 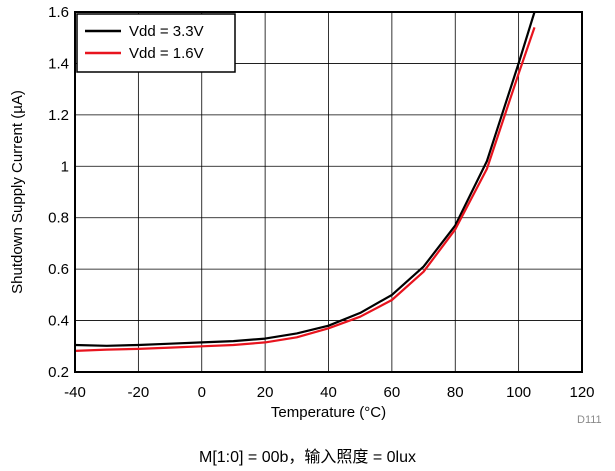 What do you see at coordinates (307, 457) in the screenshot?
I see `figure-caption: M[1:0] = 00b，输入照度 = 0lux` at bounding box center [307, 457].